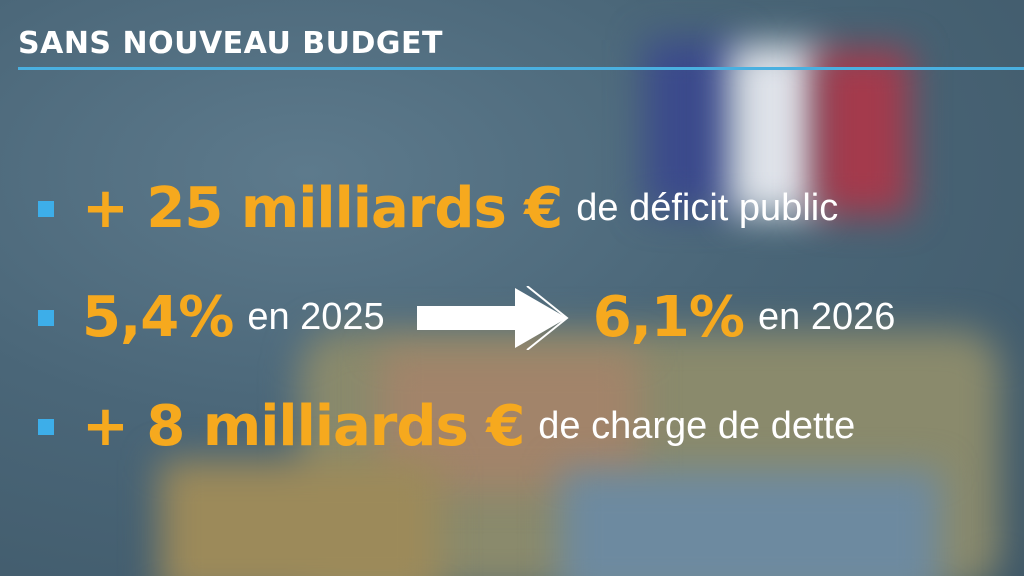  I want to click on title-underline, so click(521, 68).